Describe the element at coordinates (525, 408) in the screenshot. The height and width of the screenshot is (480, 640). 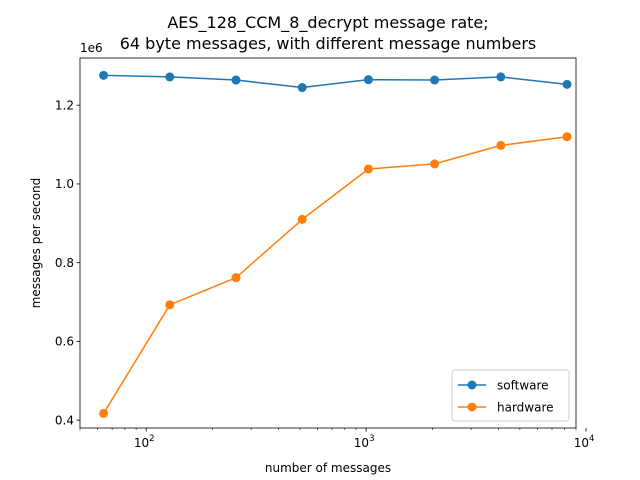
I see `legend-label-hardware: hardware` at that location.